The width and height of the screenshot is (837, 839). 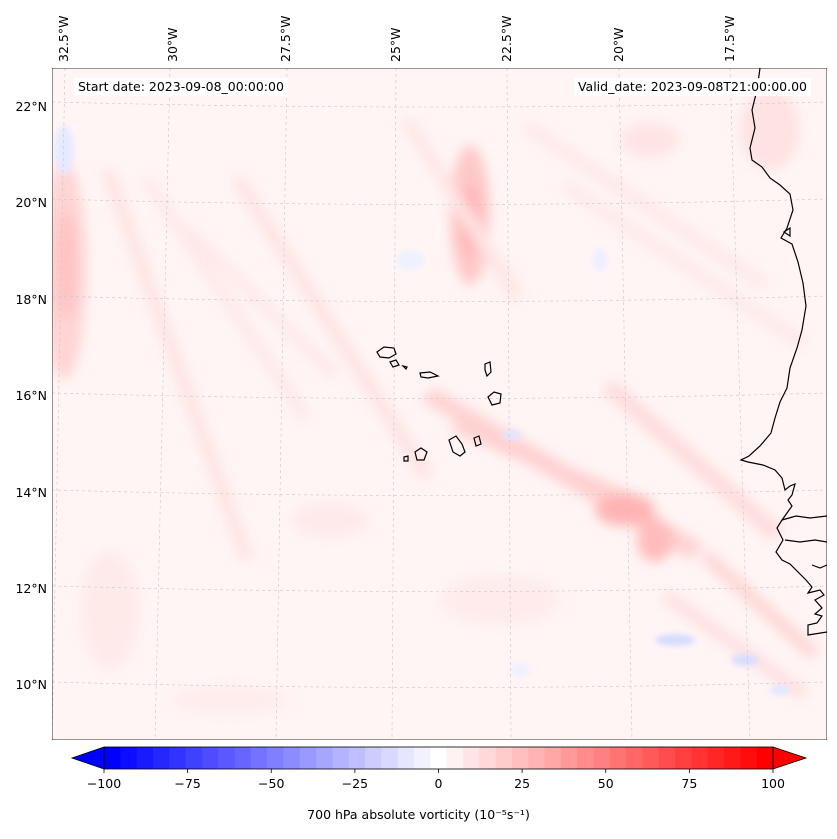 What do you see at coordinates (31, 588) in the screenshot?
I see `lat-label: 12°N` at bounding box center [31, 588].